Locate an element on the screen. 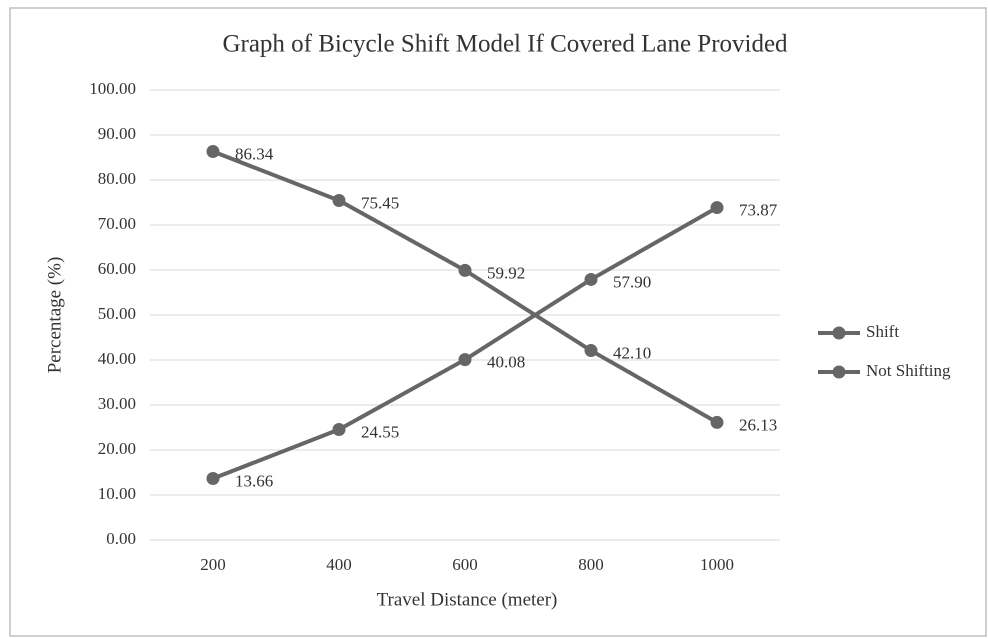  data-label: 24.55 is located at coordinates (380, 431).